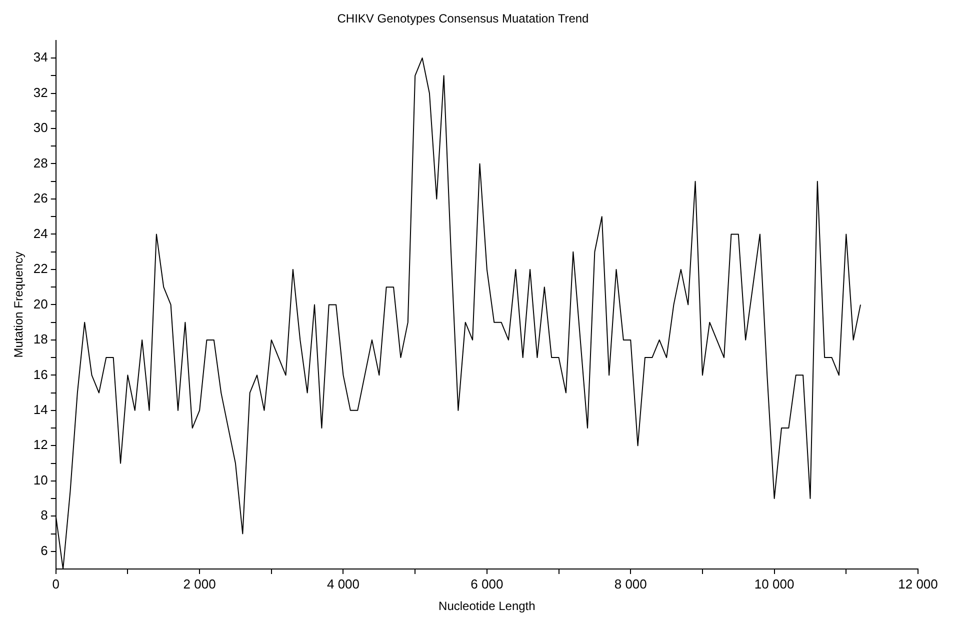  I want to click on y-tick-label: 14, so click(40, 409).